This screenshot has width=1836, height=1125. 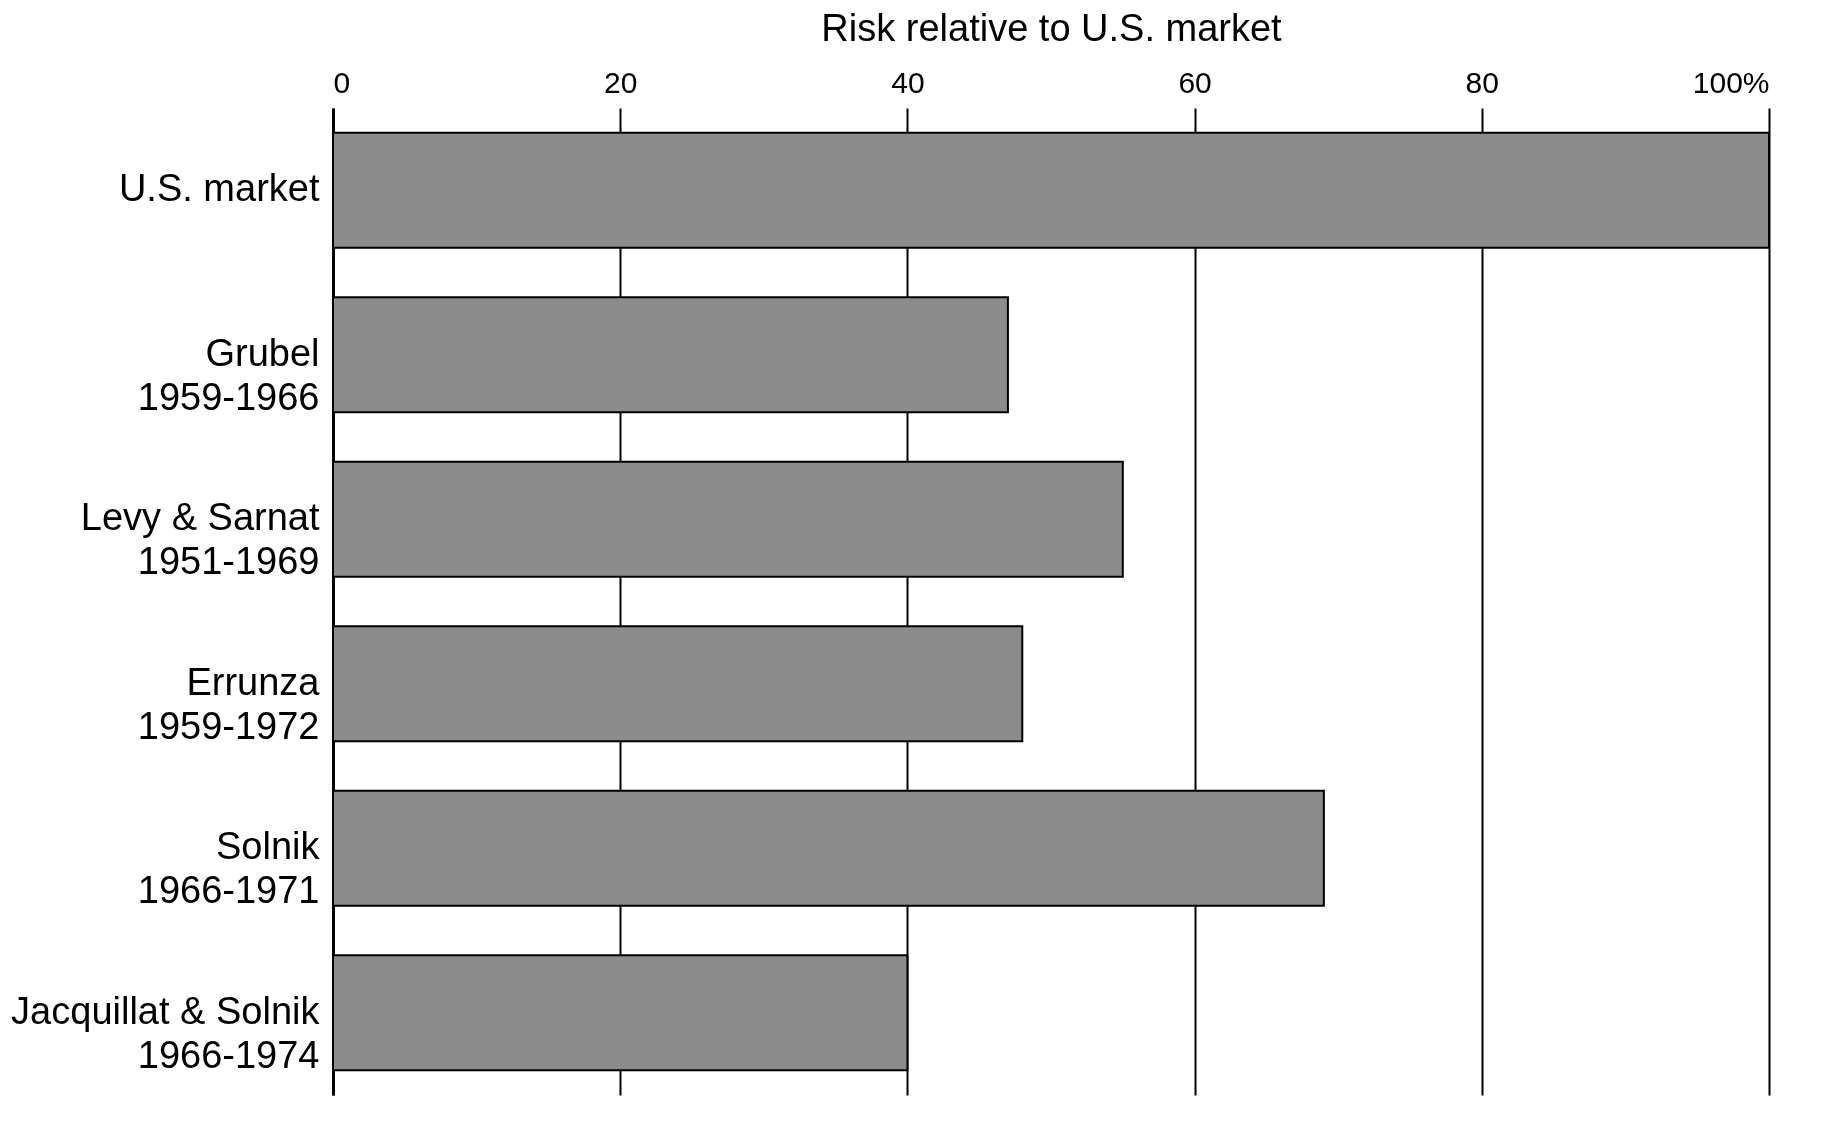 What do you see at coordinates (1482, 82) in the screenshot?
I see `x-tick-label: 80` at bounding box center [1482, 82].